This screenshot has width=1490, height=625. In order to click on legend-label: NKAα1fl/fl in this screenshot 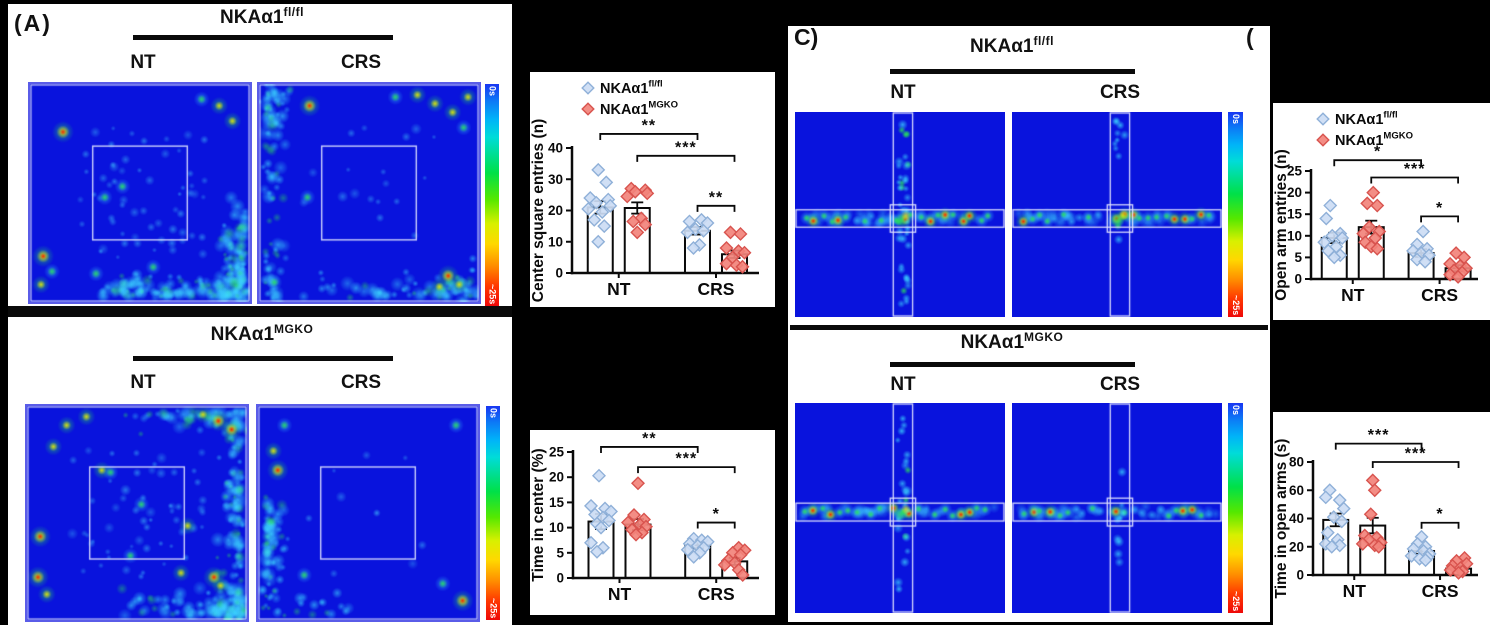, I will do `click(631, 88)`.